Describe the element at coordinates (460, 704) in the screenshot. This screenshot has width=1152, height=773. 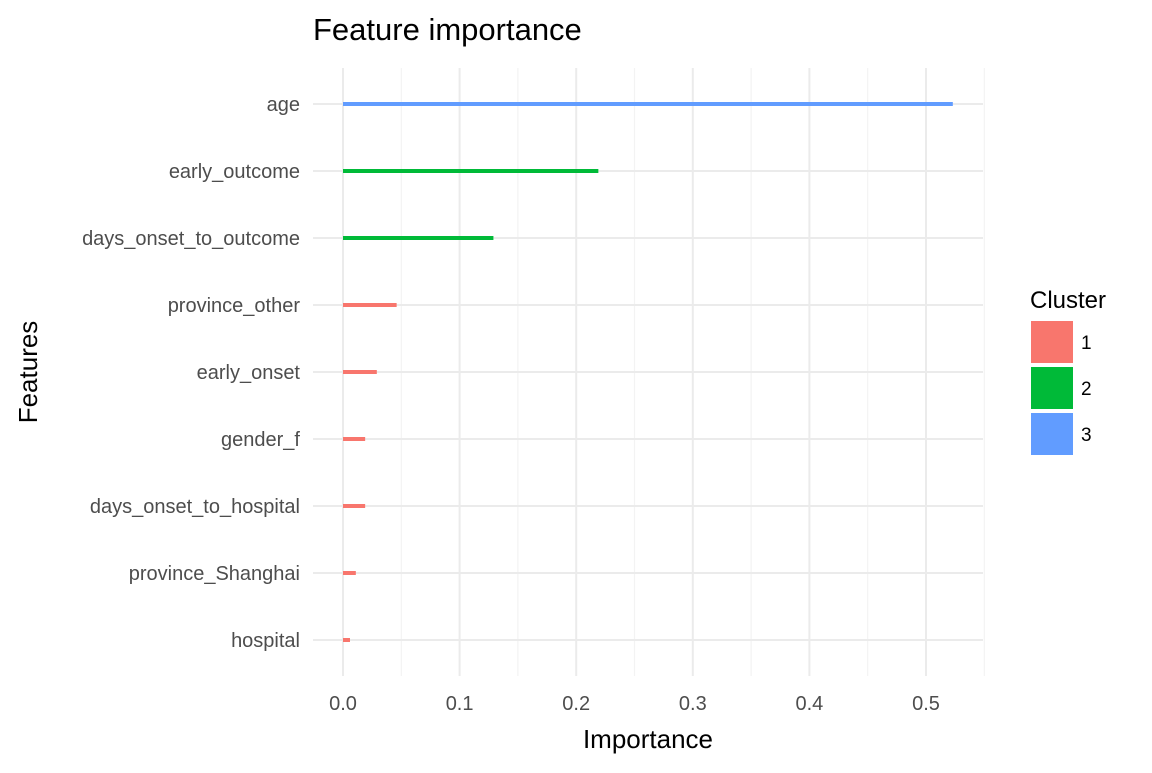
I see `x-tick-label: 0.1` at that location.